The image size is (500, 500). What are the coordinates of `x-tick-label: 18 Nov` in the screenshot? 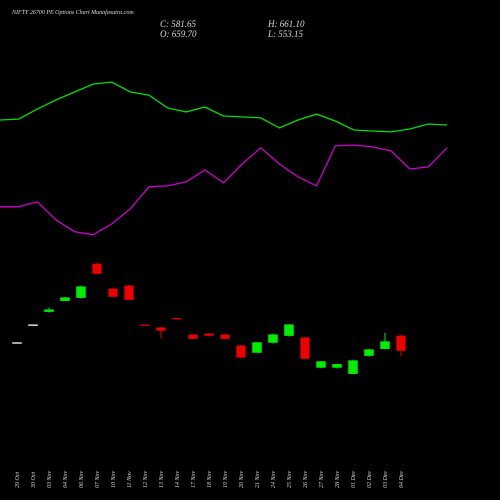 It's located at (210, 479).